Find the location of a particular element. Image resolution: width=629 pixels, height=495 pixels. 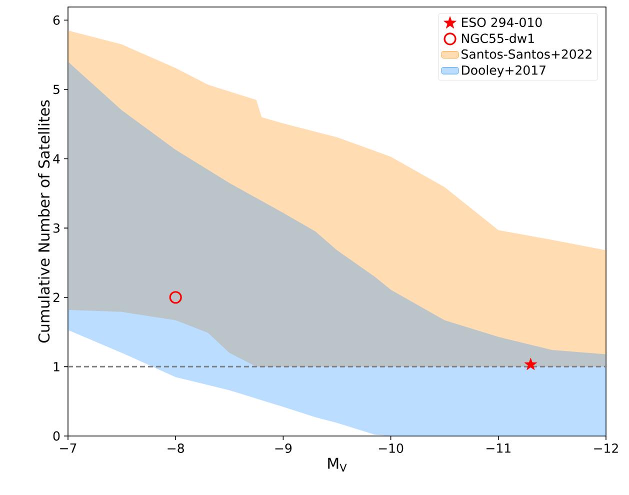

x-tick-label: −11 is located at coordinates (498, 448).